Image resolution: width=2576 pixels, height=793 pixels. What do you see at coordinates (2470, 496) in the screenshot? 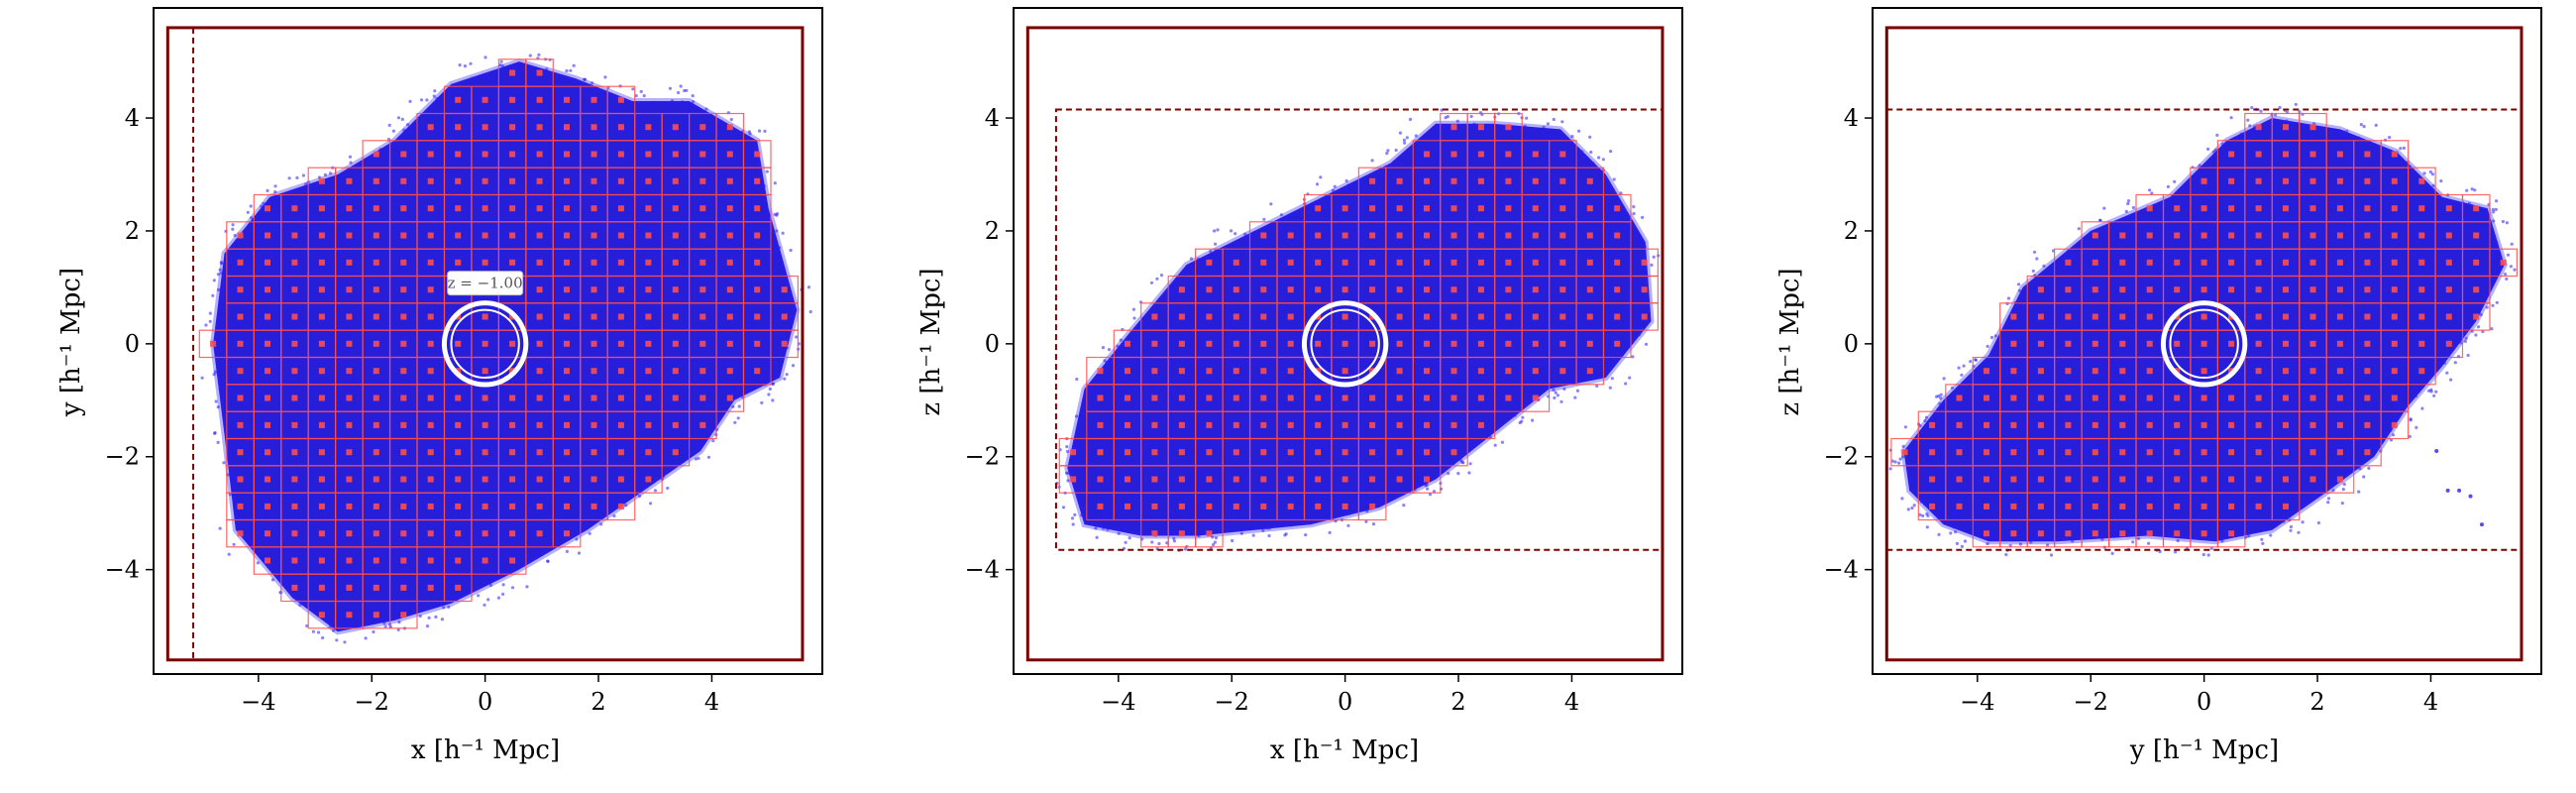
I see `outlier-point` at bounding box center [2470, 496].